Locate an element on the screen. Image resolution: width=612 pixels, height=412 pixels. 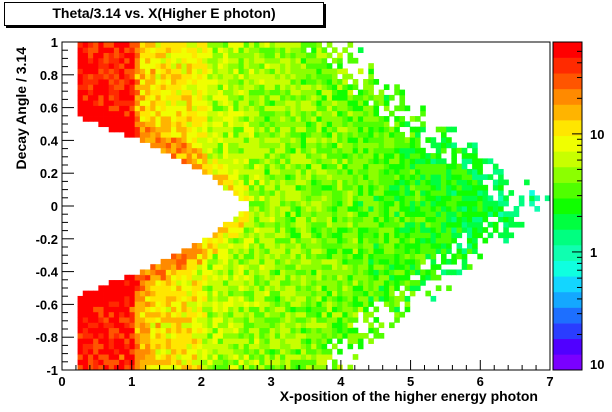
x-tick-label: 6 is located at coordinates (480, 381).